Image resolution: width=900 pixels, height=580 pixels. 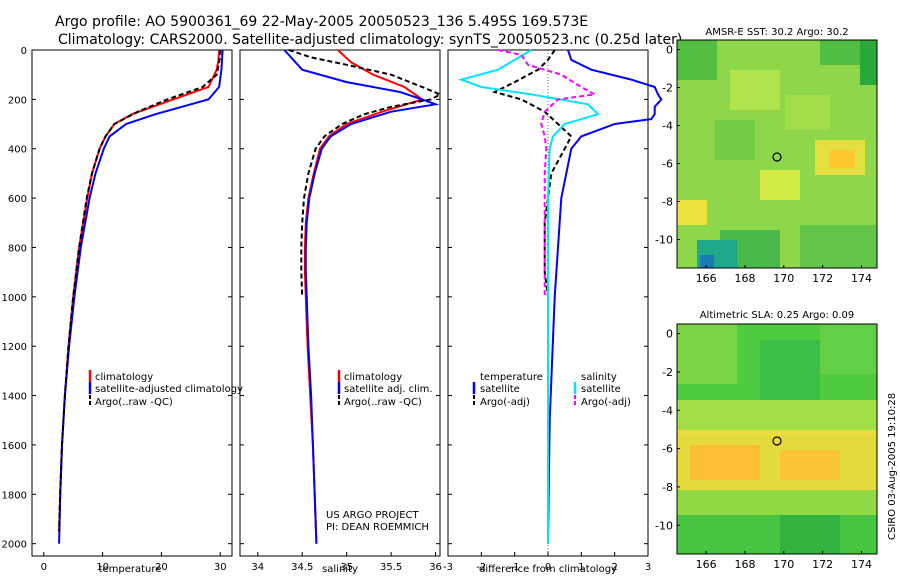 I want to click on sla-heatmap, so click(x=777, y=439).